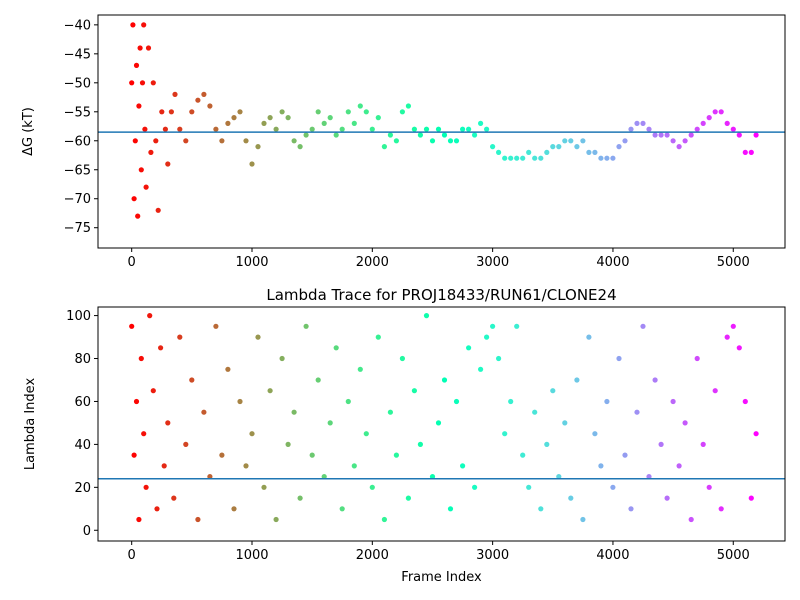  I want to click on free-energy-y-ticks: −40 −45 −50 −55 −60 −65 −70 −75, so click(81, 127).